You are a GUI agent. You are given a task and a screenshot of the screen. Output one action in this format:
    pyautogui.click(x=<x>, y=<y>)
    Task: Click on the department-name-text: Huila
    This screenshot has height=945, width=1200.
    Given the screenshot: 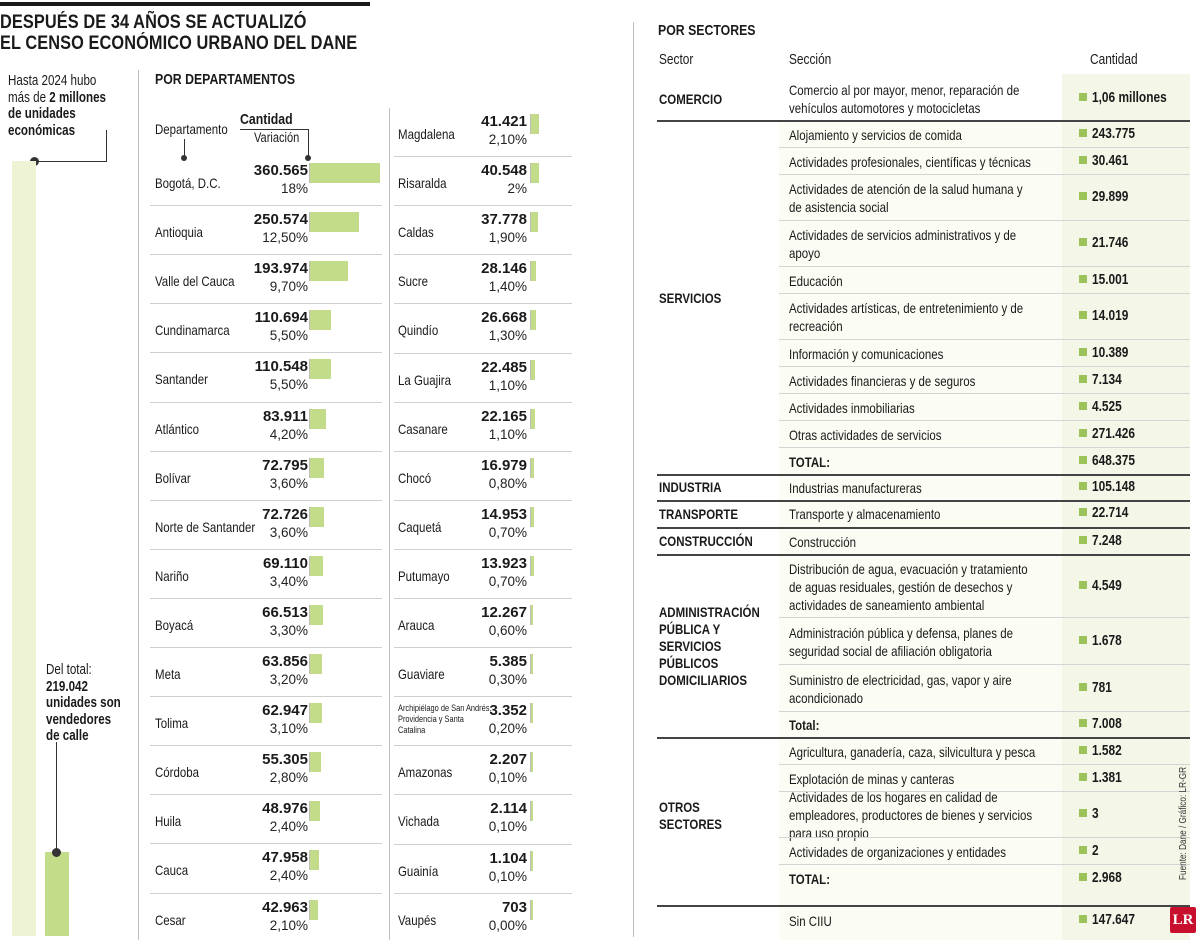 What is the action you would take?
    pyautogui.click(x=168, y=821)
    